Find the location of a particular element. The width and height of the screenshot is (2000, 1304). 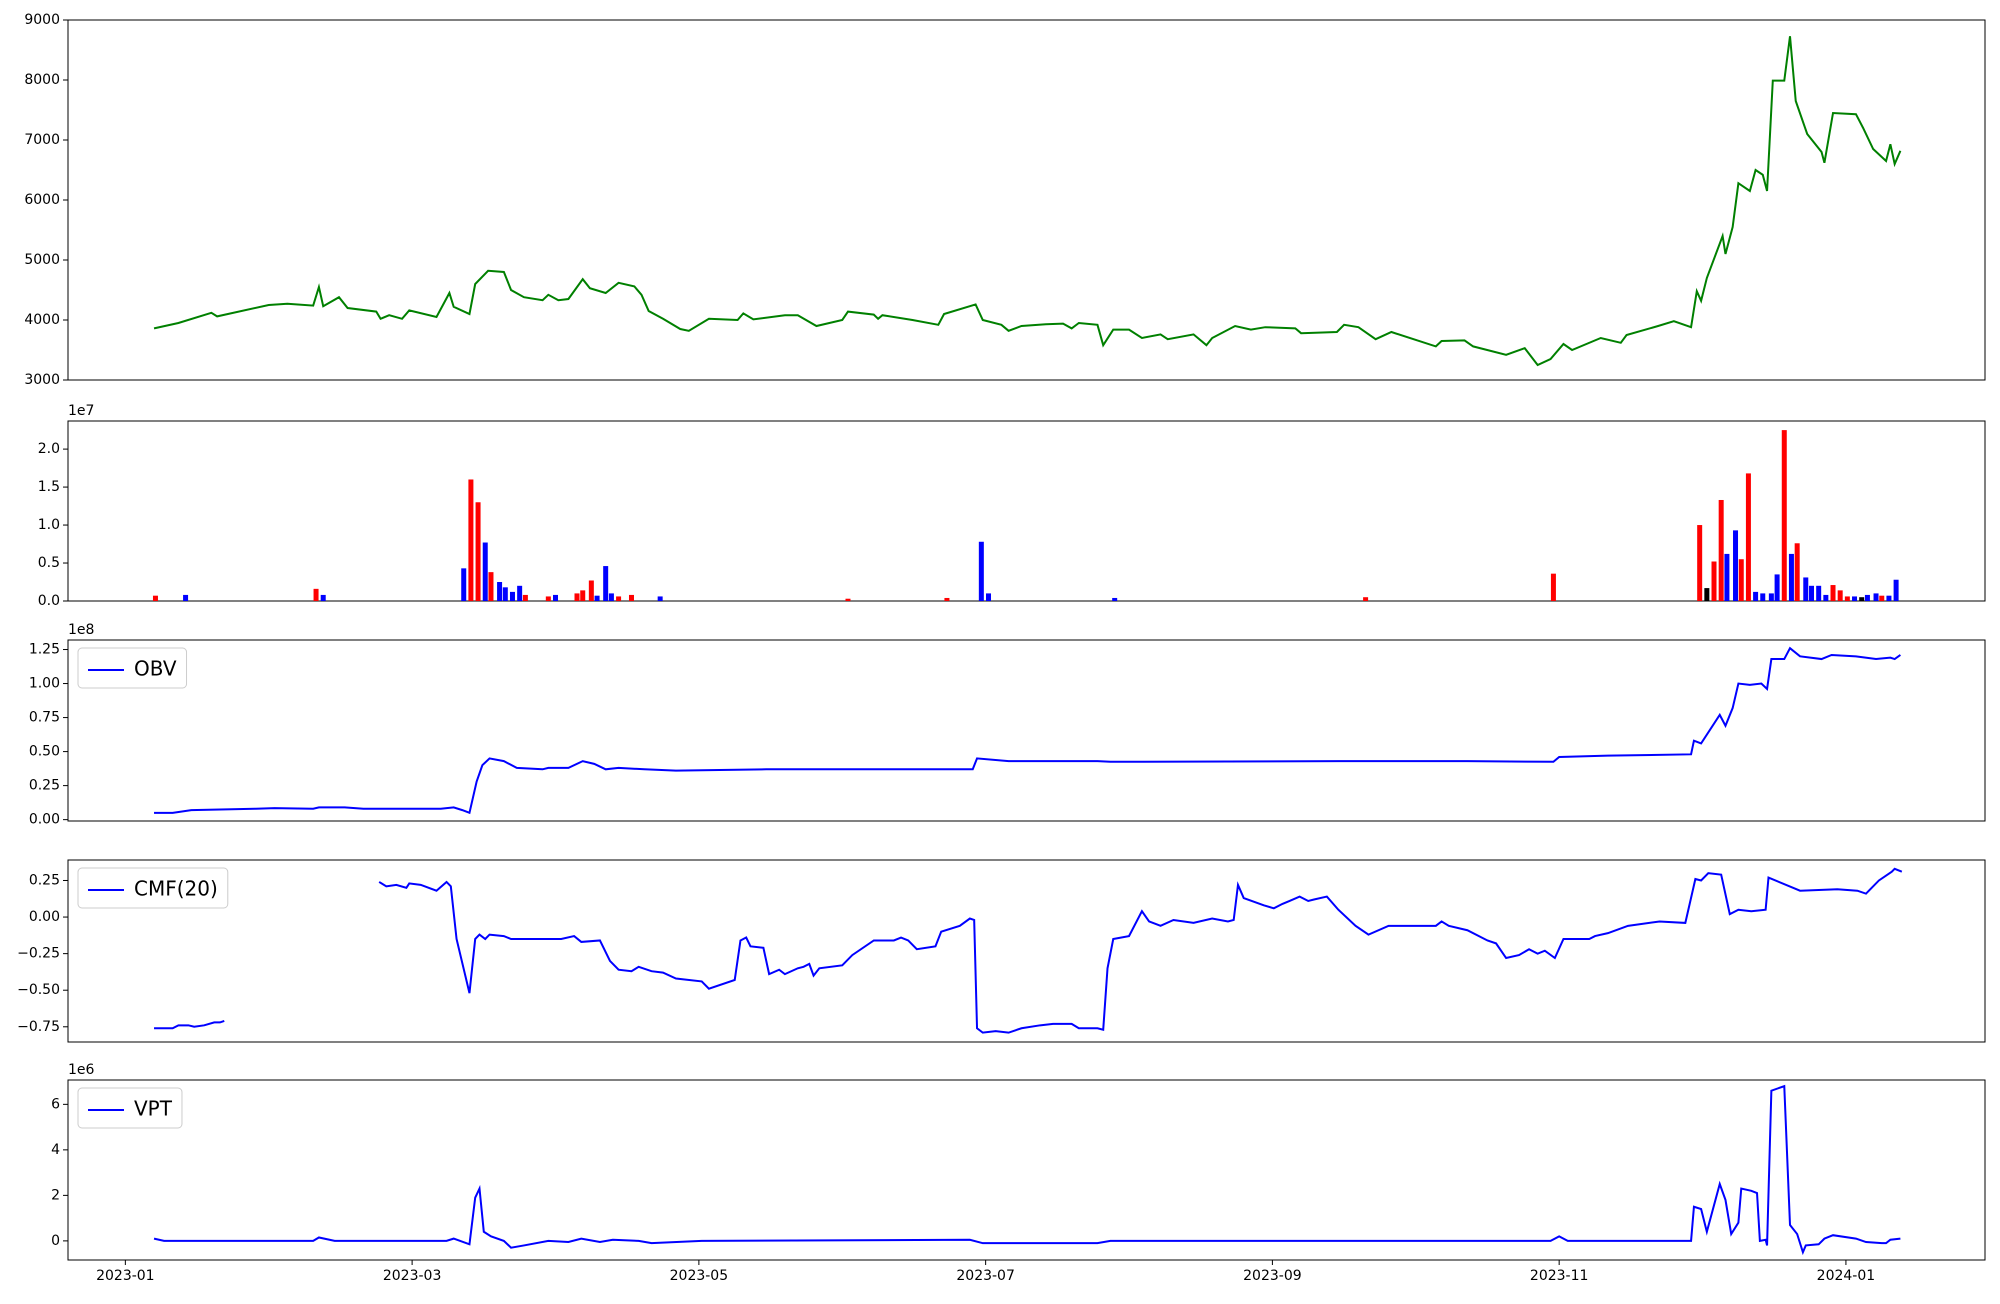

x-tick-label: 2023-09 is located at coordinates (1272, 1276).